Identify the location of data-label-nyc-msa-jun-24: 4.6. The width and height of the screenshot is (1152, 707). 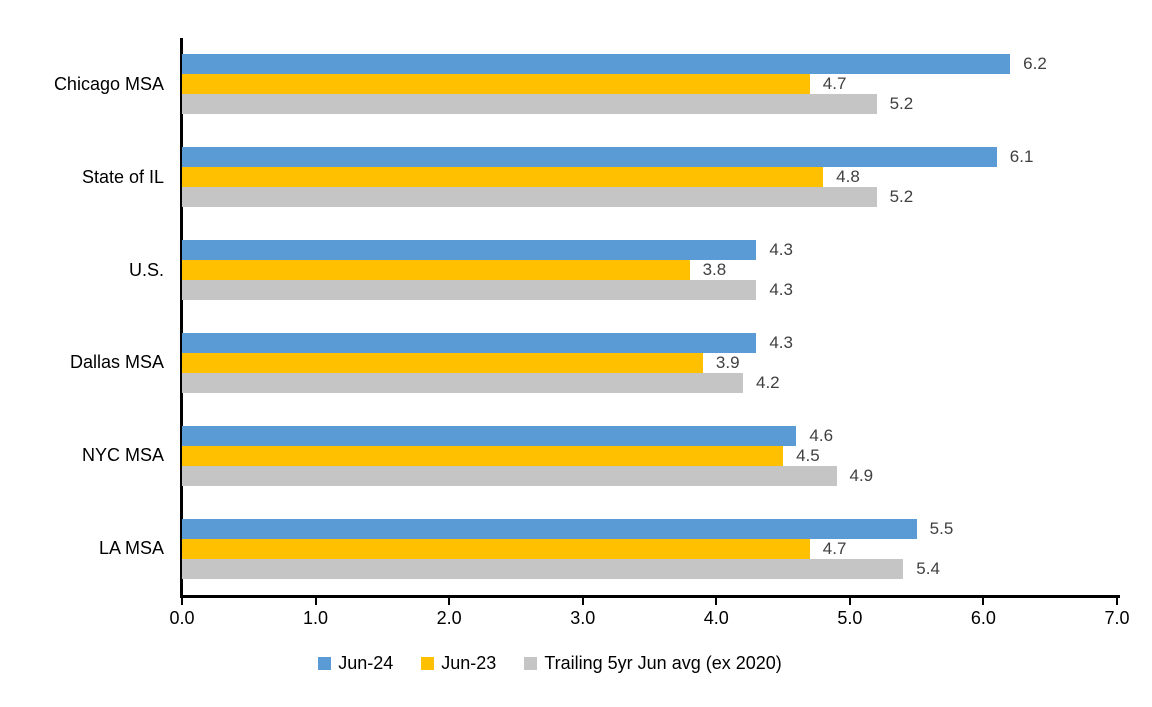
(821, 435).